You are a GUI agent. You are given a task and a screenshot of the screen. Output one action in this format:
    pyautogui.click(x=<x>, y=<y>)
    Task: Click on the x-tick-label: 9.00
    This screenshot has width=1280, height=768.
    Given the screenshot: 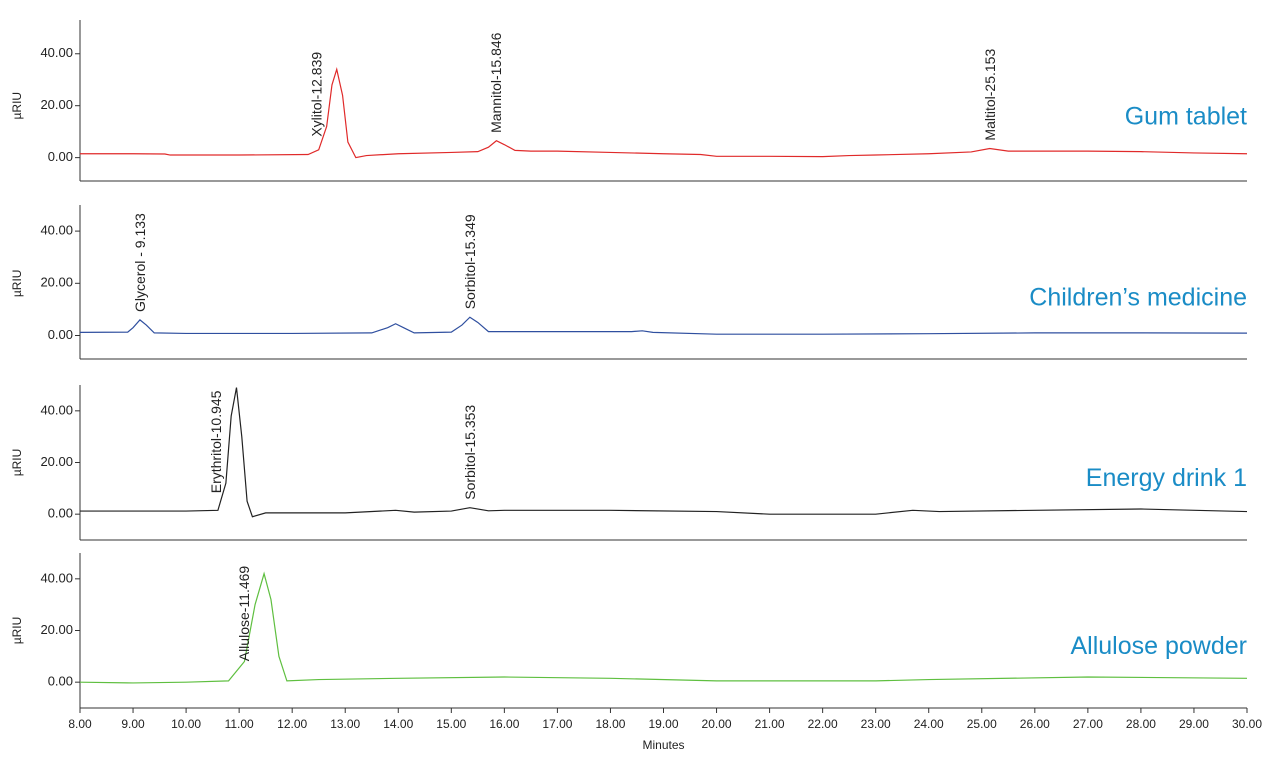 What is the action you would take?
    pyautogui.click(x=133, y=724)
    